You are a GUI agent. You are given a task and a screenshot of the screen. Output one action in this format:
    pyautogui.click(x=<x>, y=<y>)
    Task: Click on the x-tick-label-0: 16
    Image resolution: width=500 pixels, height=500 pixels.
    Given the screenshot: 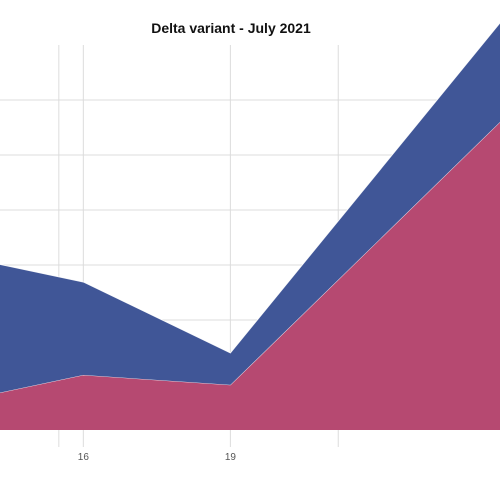 What is the action you would take?
    pyautogui.click(x=84, y=457)
    